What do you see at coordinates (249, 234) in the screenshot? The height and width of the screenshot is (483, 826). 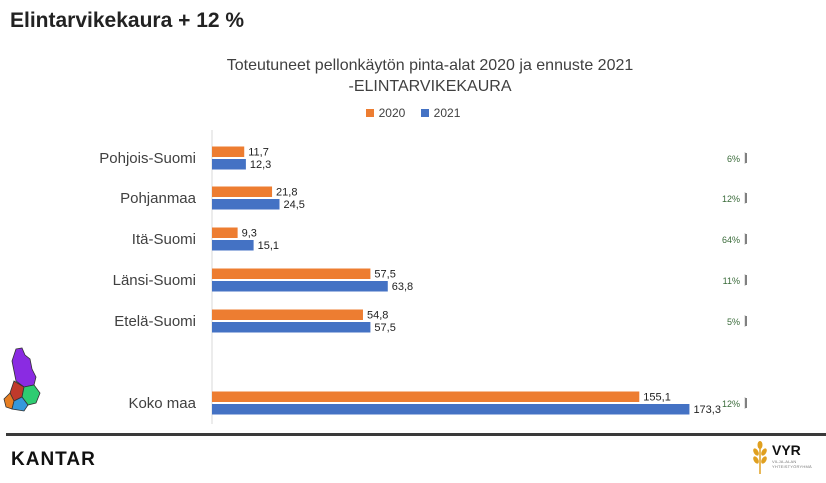 I see `value-label-2020-itä-suomi: 9,3` at bounding box center [249, 234].